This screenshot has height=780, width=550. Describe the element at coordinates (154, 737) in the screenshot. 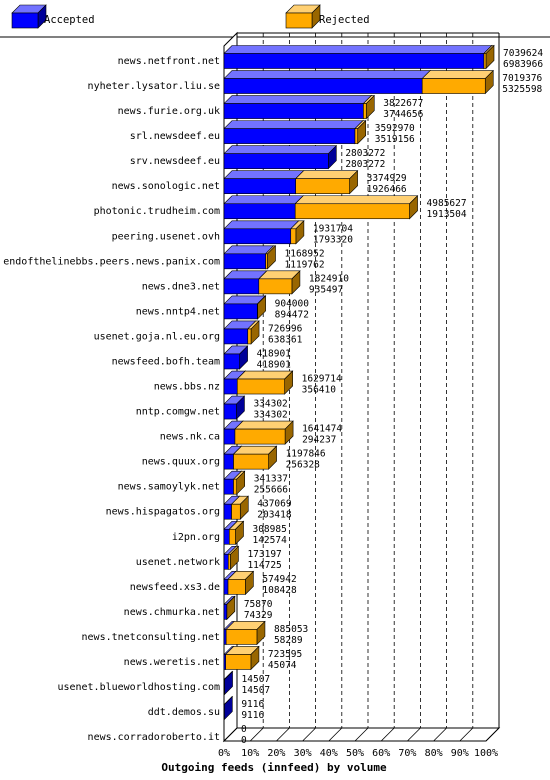

I see `category-label: news.corradoroberto.it` at that location.